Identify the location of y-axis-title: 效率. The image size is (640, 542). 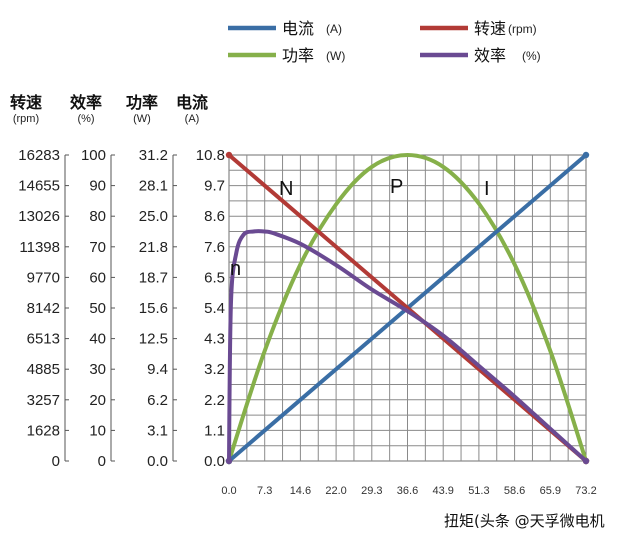
(86, 102).